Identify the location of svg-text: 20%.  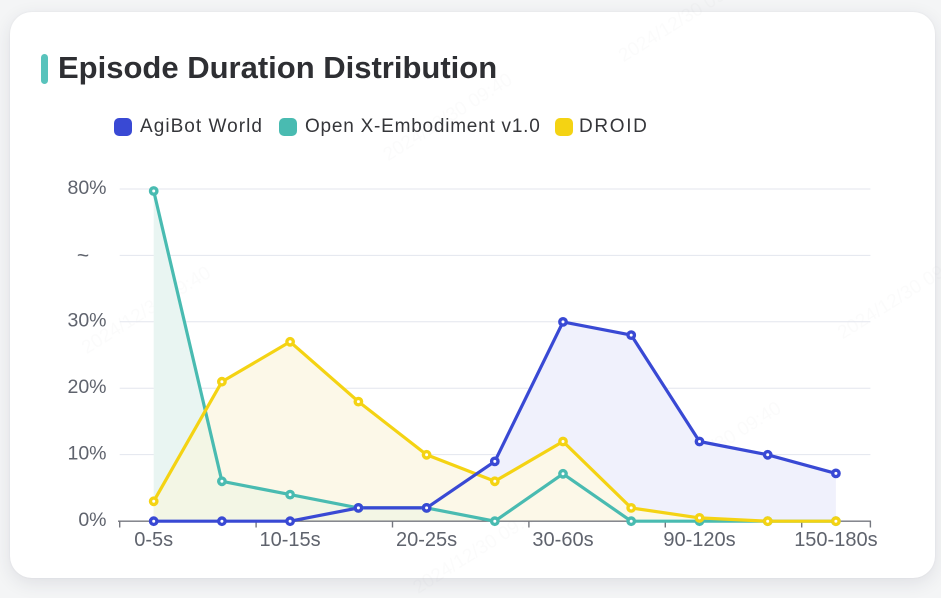
(86, 387).